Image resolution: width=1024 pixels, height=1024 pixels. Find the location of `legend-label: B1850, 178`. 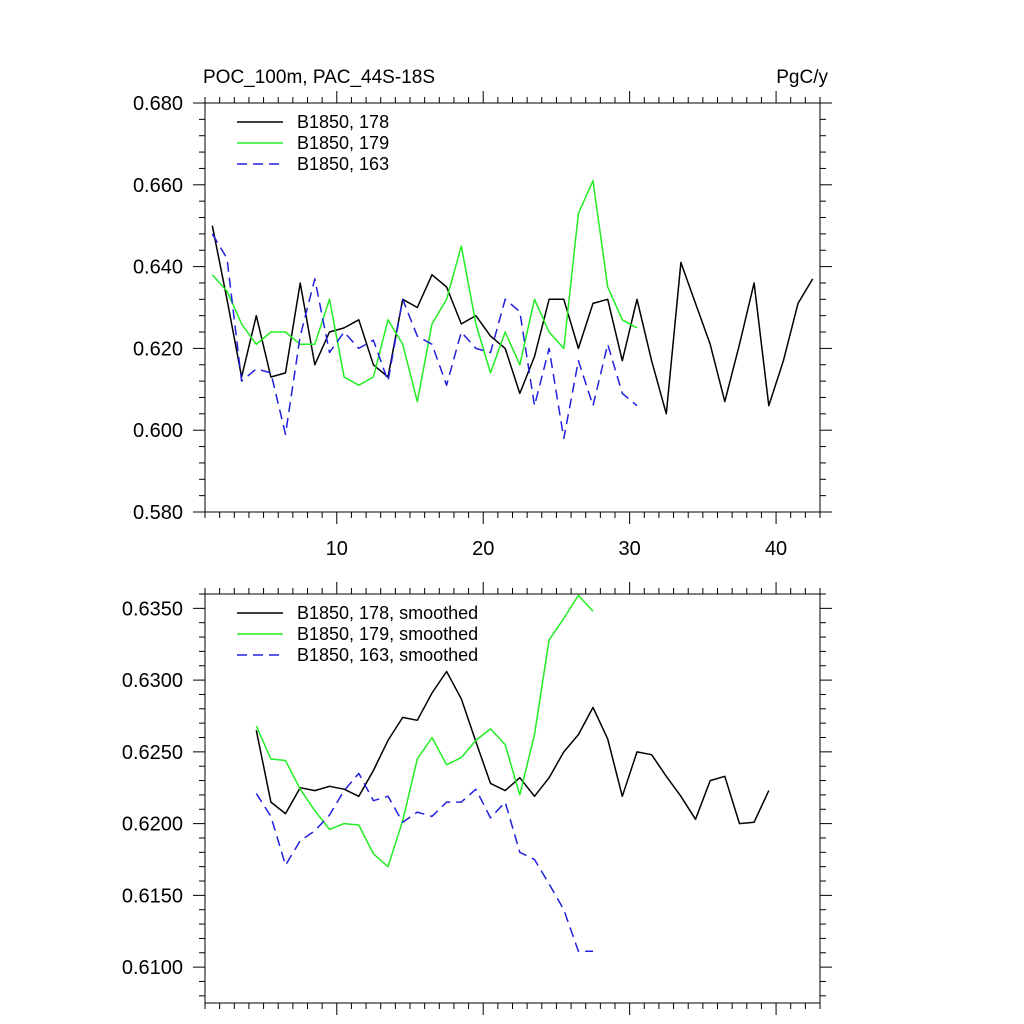

legend-label: B1850, 178 is located at coordinates (343, 122).